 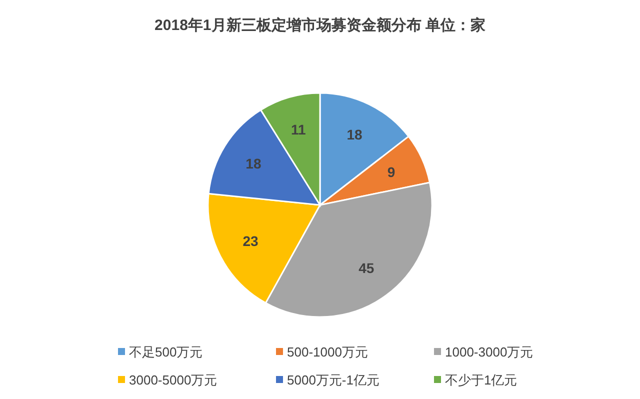 What do you see at coordinates (173, 380) in the screenshot?
I see `legend-label: 3000-5000万元` at bounding box center [173, 380].